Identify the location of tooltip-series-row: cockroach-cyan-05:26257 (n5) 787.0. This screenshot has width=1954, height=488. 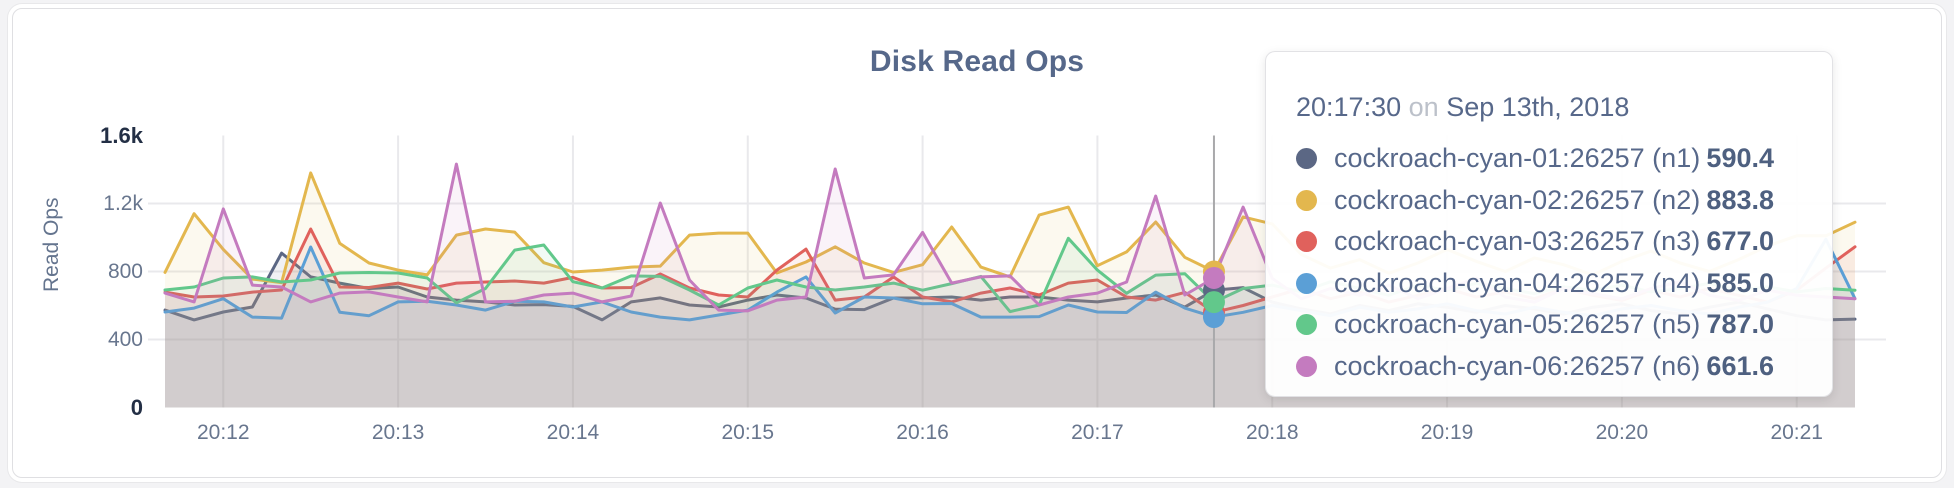
(1535, 325).